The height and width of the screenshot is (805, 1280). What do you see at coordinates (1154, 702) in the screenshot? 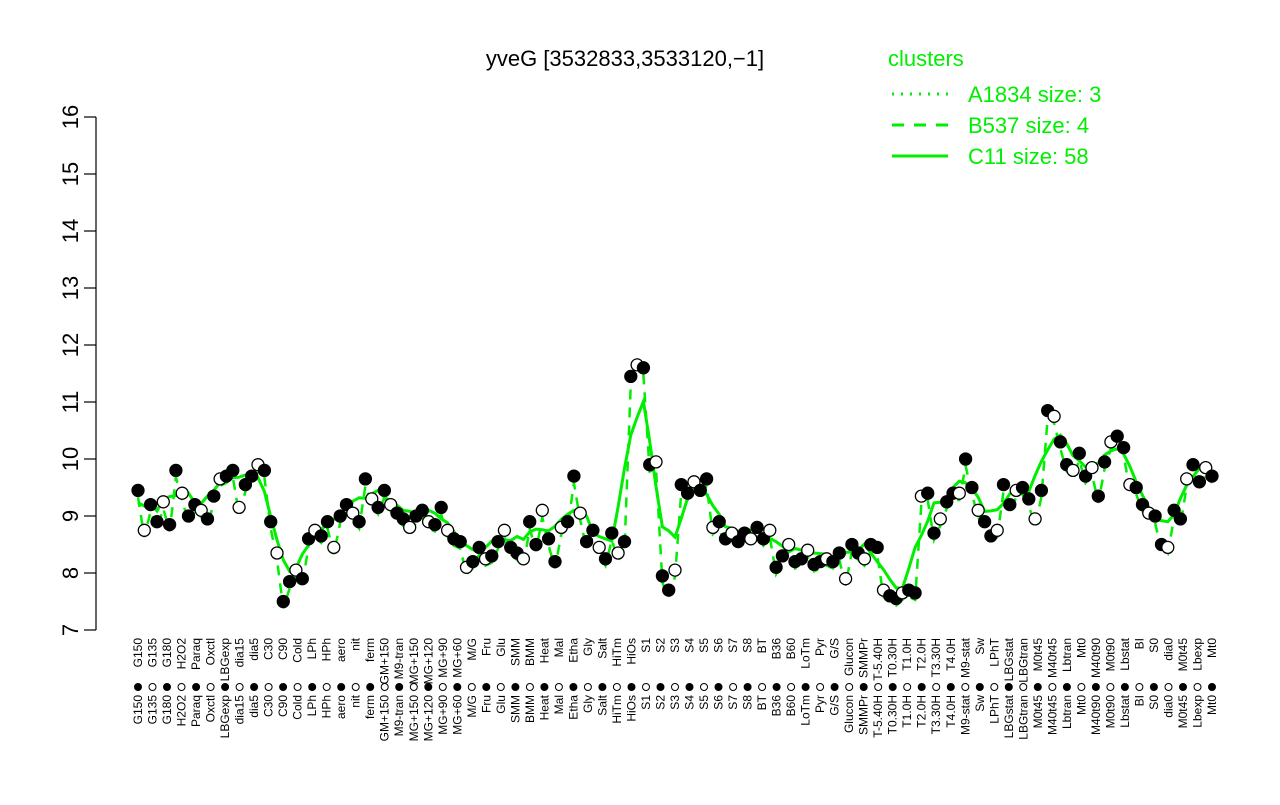
I see `x-tick-label-lower: S0` at bounding box center [1154, 702].